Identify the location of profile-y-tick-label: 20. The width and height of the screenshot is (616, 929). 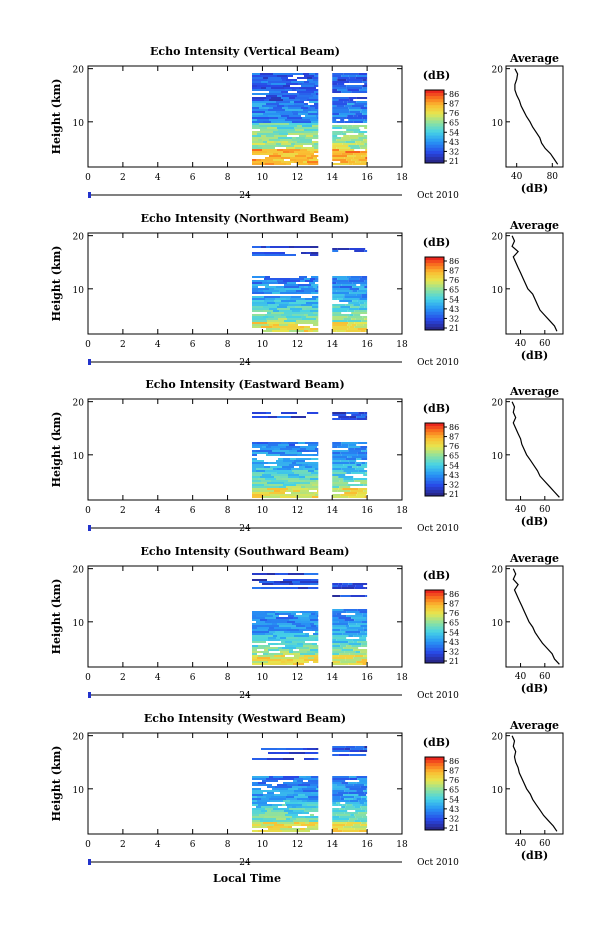
(498, 71).